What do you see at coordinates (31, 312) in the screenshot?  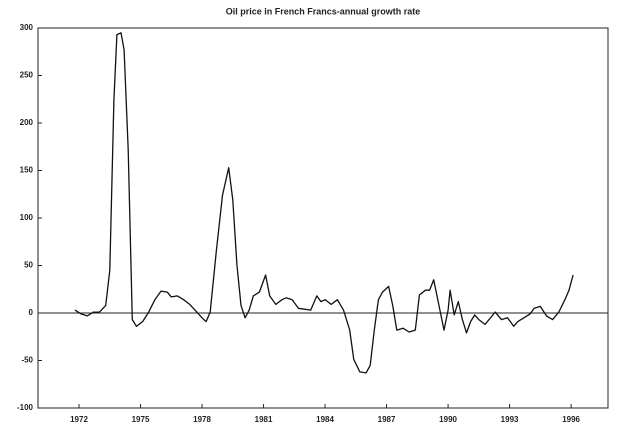 I see `y-tick-label: 0` at bounding box center [31, 312].